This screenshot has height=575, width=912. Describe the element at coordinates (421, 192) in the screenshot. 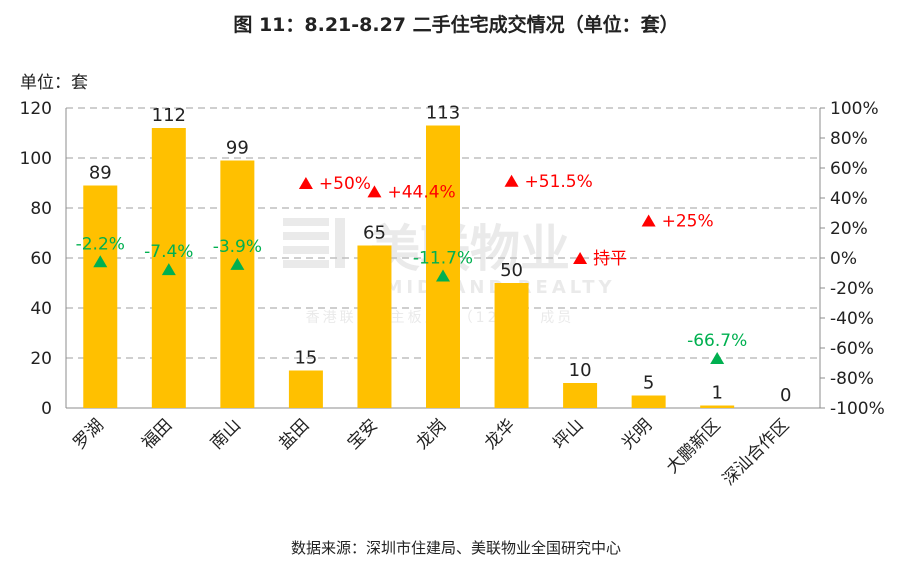

I see `change-label: +44.4%` at that location.